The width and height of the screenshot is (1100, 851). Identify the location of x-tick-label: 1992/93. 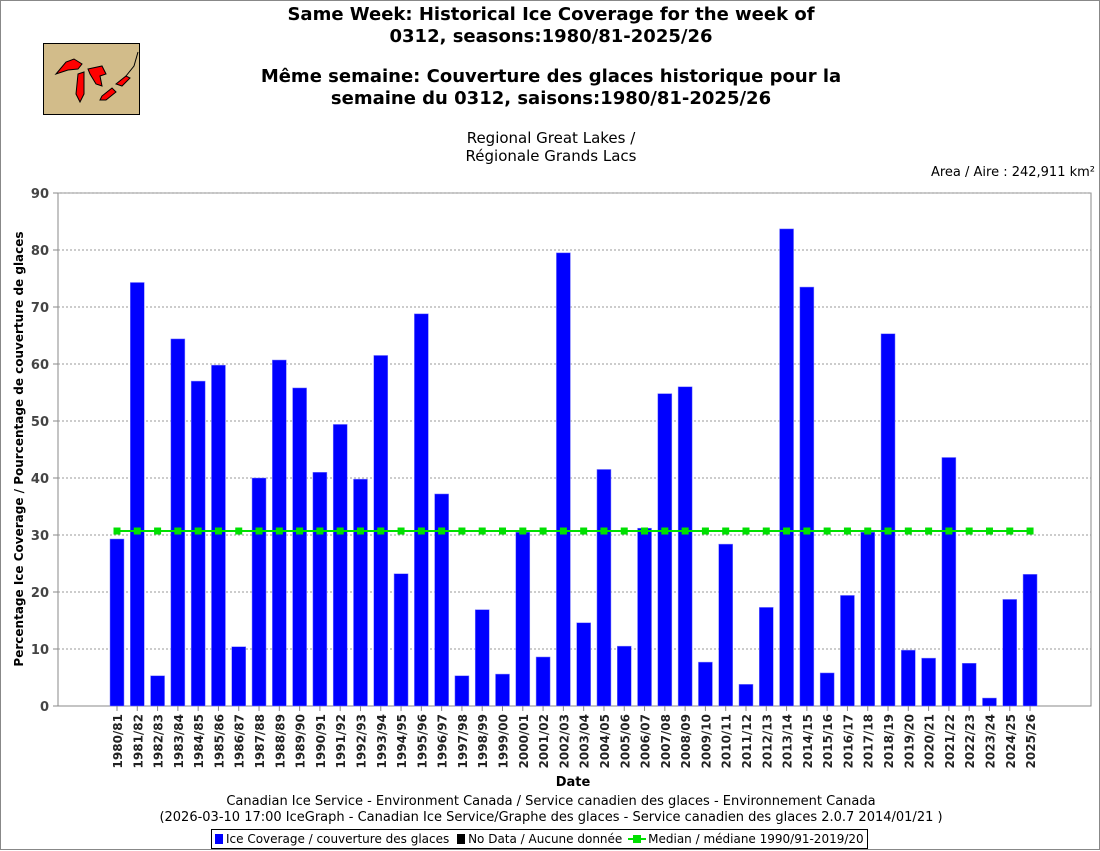
(361, 741).